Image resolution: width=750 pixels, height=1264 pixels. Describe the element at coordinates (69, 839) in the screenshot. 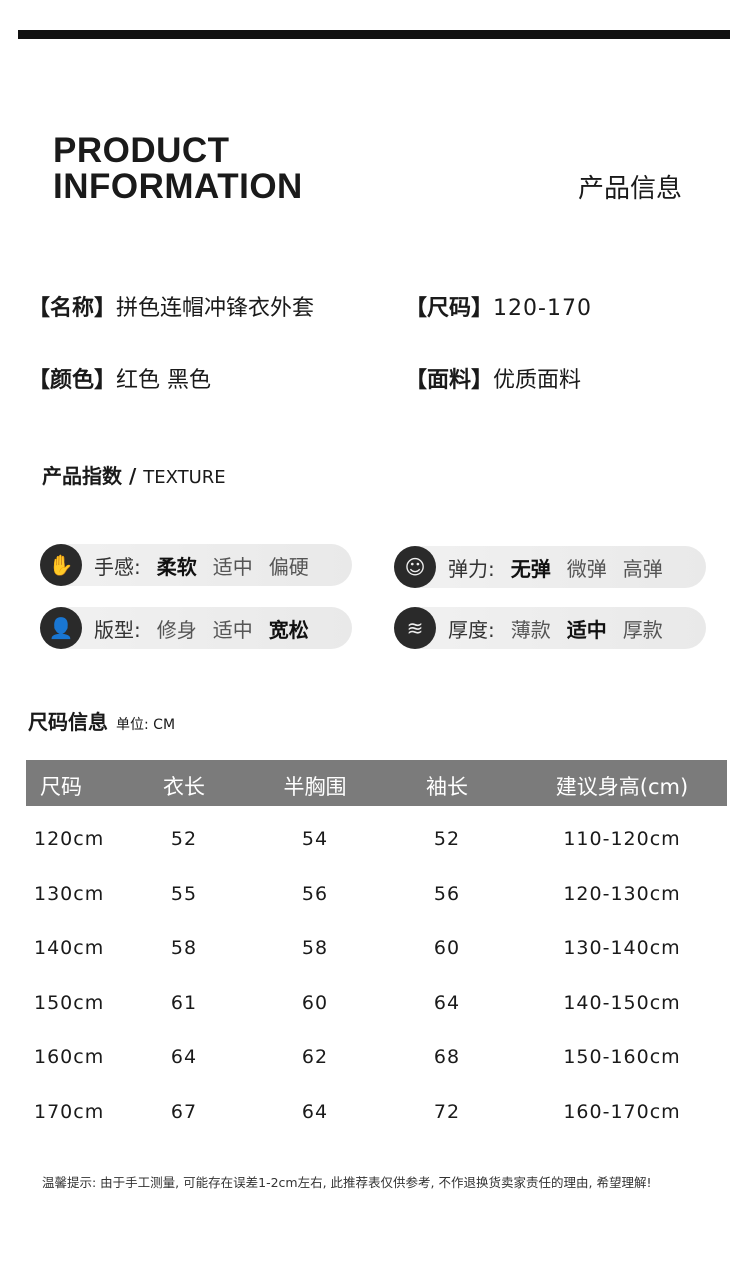

I see `table-cell: 120cm` at that location.